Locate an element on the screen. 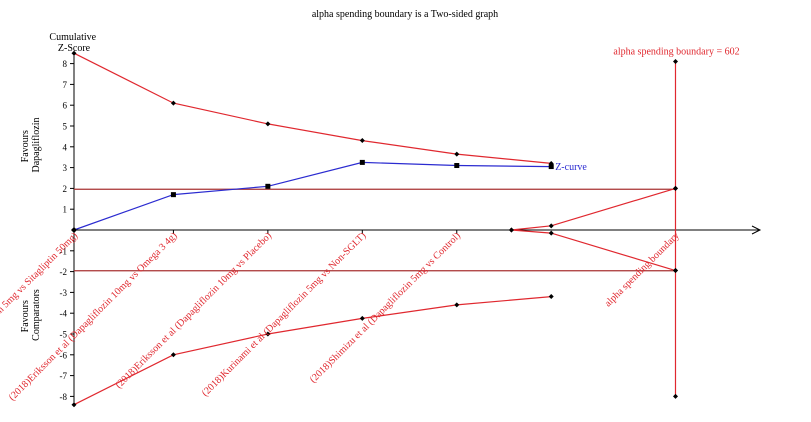 The height and width of the screenshot is (422, 811). z-curve-line is located at coordinates (312, 196).